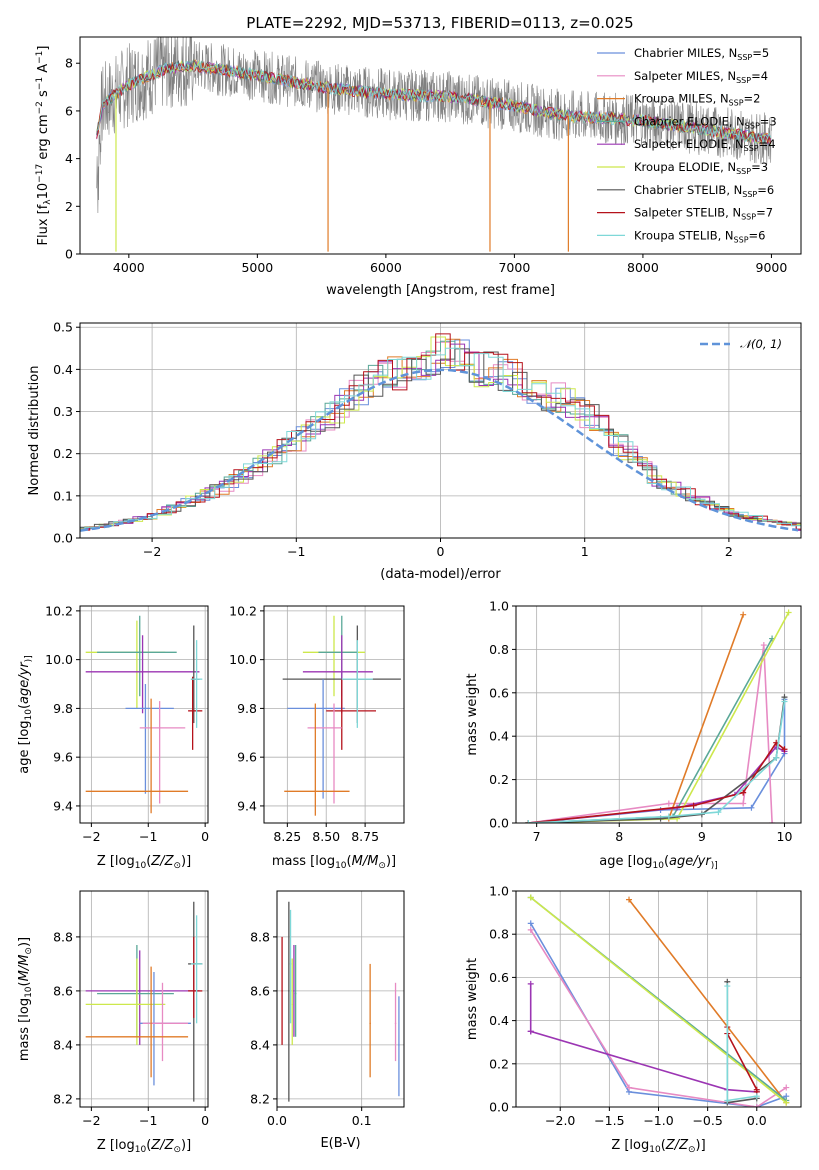  Describe the element at coordinates (659, 866) in the screenshot. I see `x-axis-label-part: 10` at that location.